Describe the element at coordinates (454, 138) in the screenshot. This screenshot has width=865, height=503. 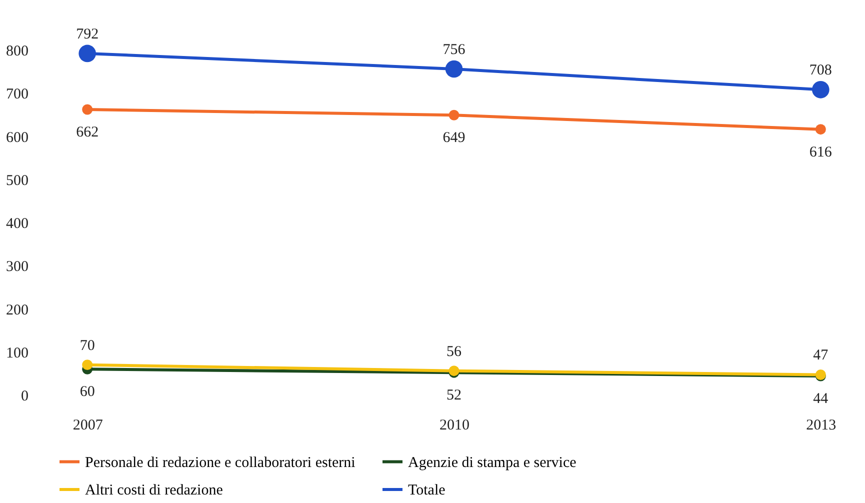
I see `data-label: 649` at that location.